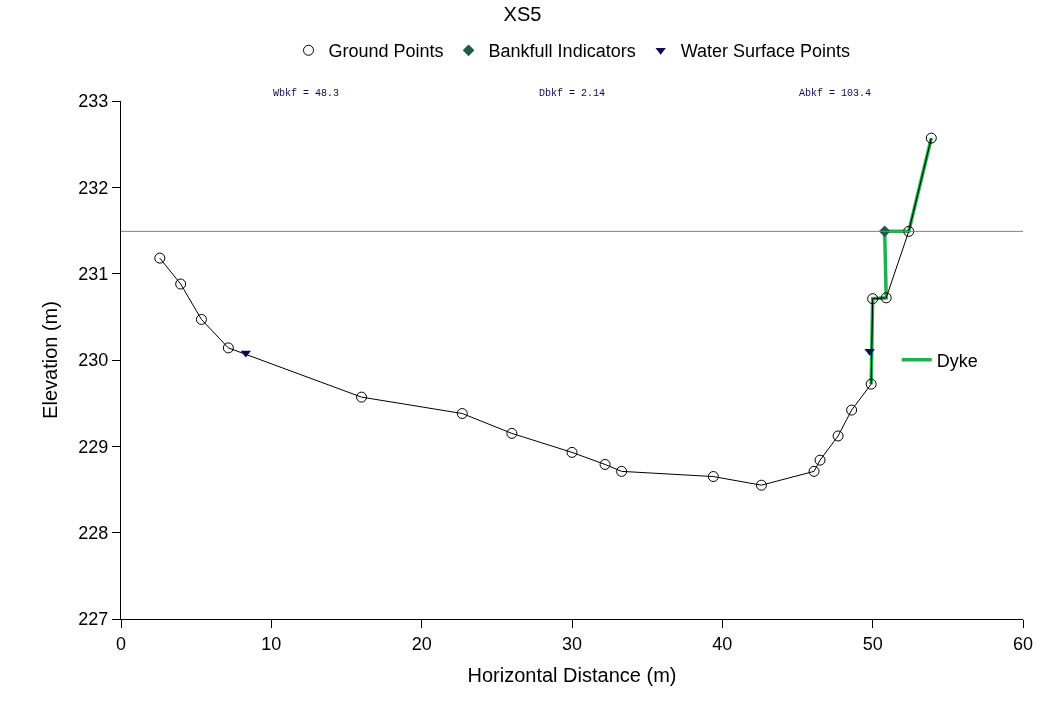 The height and width of the screenshot is (713, 1045). Describe the element at coordinates (306, 93) in the screenshot. I see `text: Wbkf = 48.3` at that location.